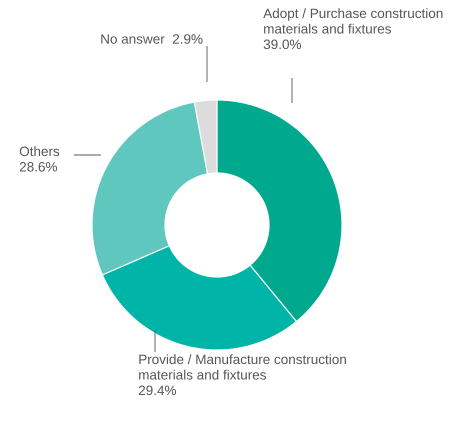 This screenshot has height=428, width=457. Describe the element at coordinates (157, 391) in the screenshot. I see `data-label: 29.4%` at that location.